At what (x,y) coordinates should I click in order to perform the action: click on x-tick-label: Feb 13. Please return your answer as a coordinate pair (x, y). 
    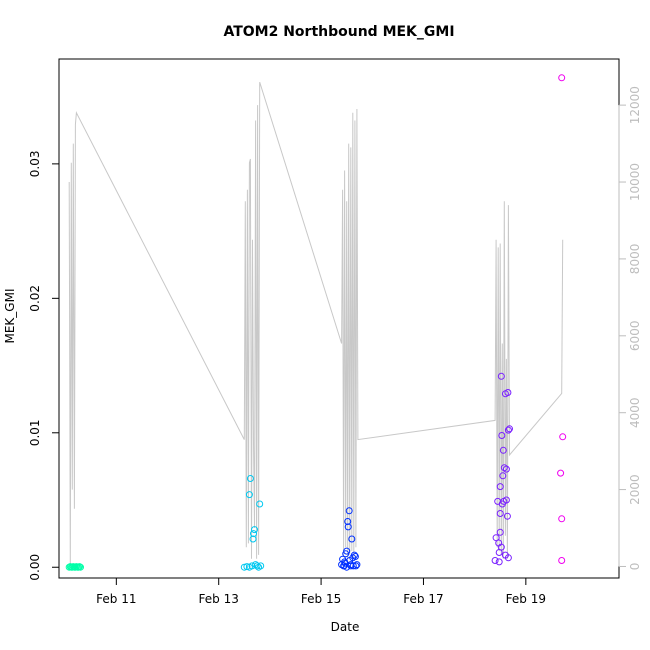
    Looking at the image, I should click on (219, 599).